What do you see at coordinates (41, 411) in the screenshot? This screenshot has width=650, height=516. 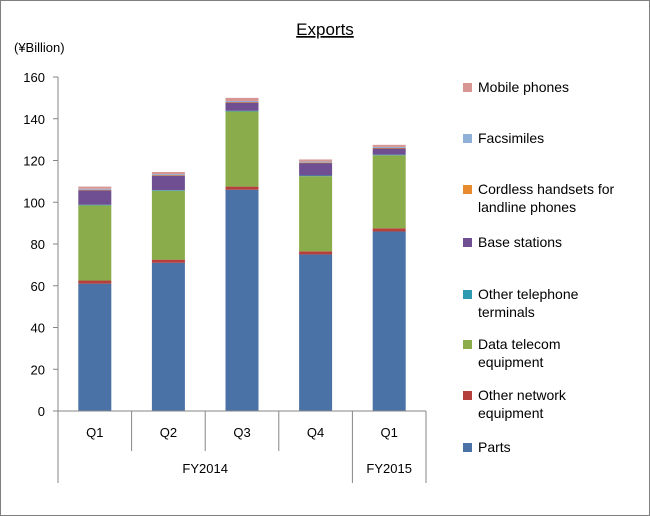 I see `y-tick-label: 0` at bounding box center [41, 411].